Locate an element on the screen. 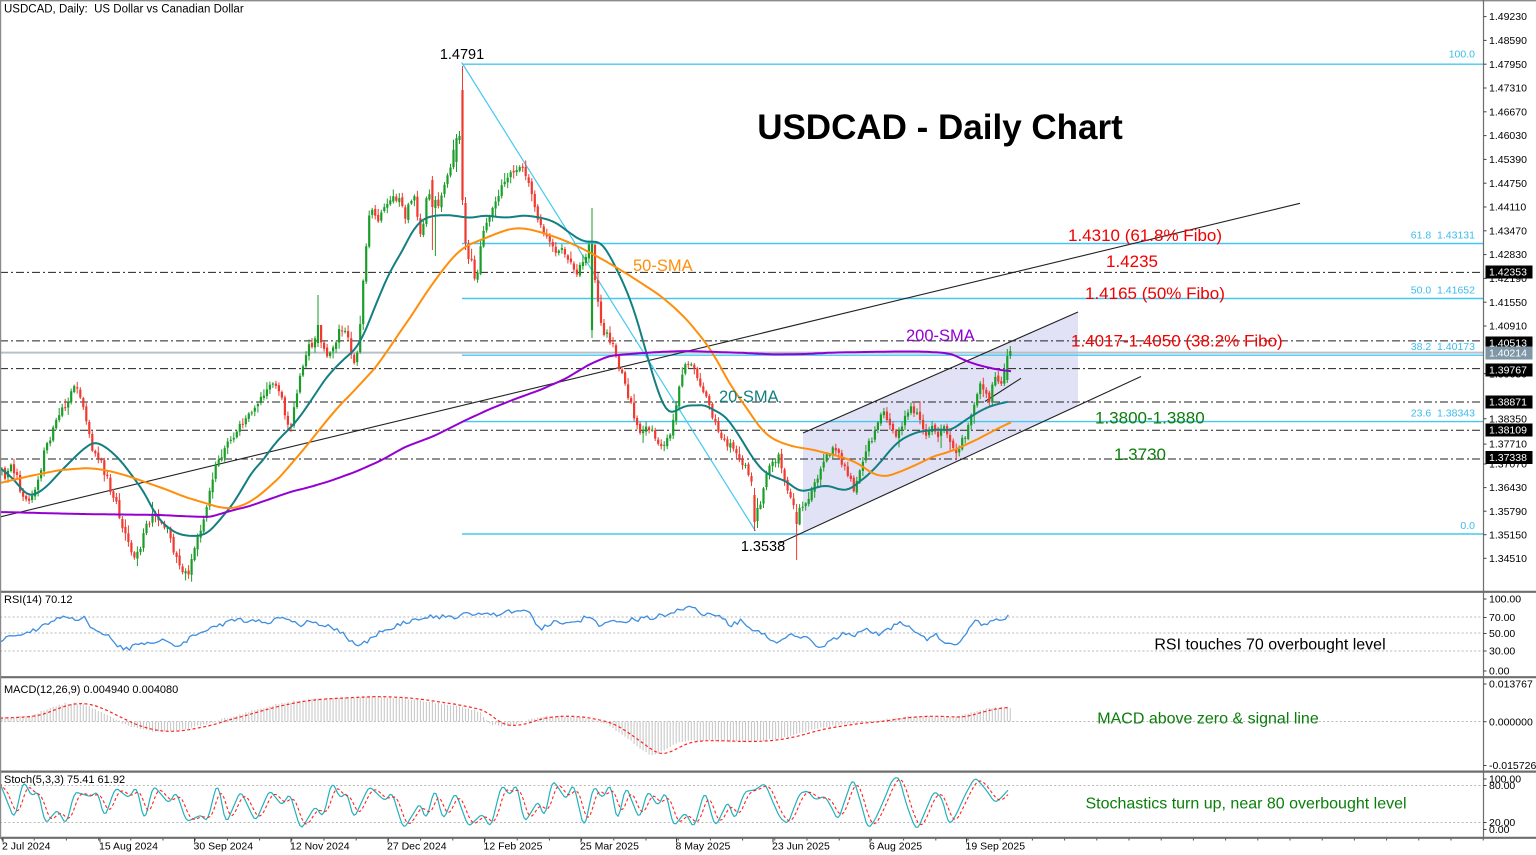 Image resolution: width=1536 pixels, height=855 pixels. svg-text: 38.2 1.40173 is located at coordinates (1443, 347).